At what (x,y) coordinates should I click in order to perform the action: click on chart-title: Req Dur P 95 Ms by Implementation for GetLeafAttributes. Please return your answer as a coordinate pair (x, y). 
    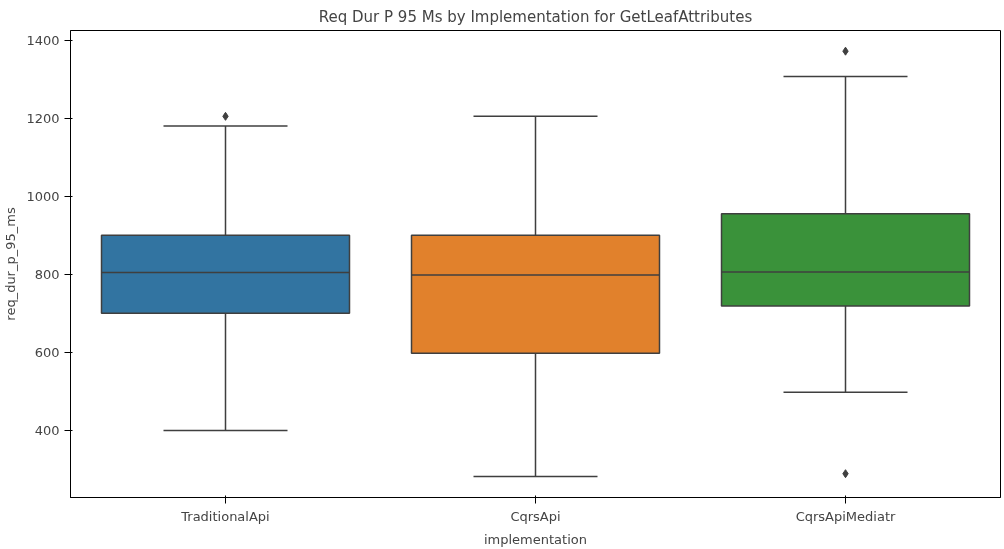
    Looking at the image, I should click on (535, 16).